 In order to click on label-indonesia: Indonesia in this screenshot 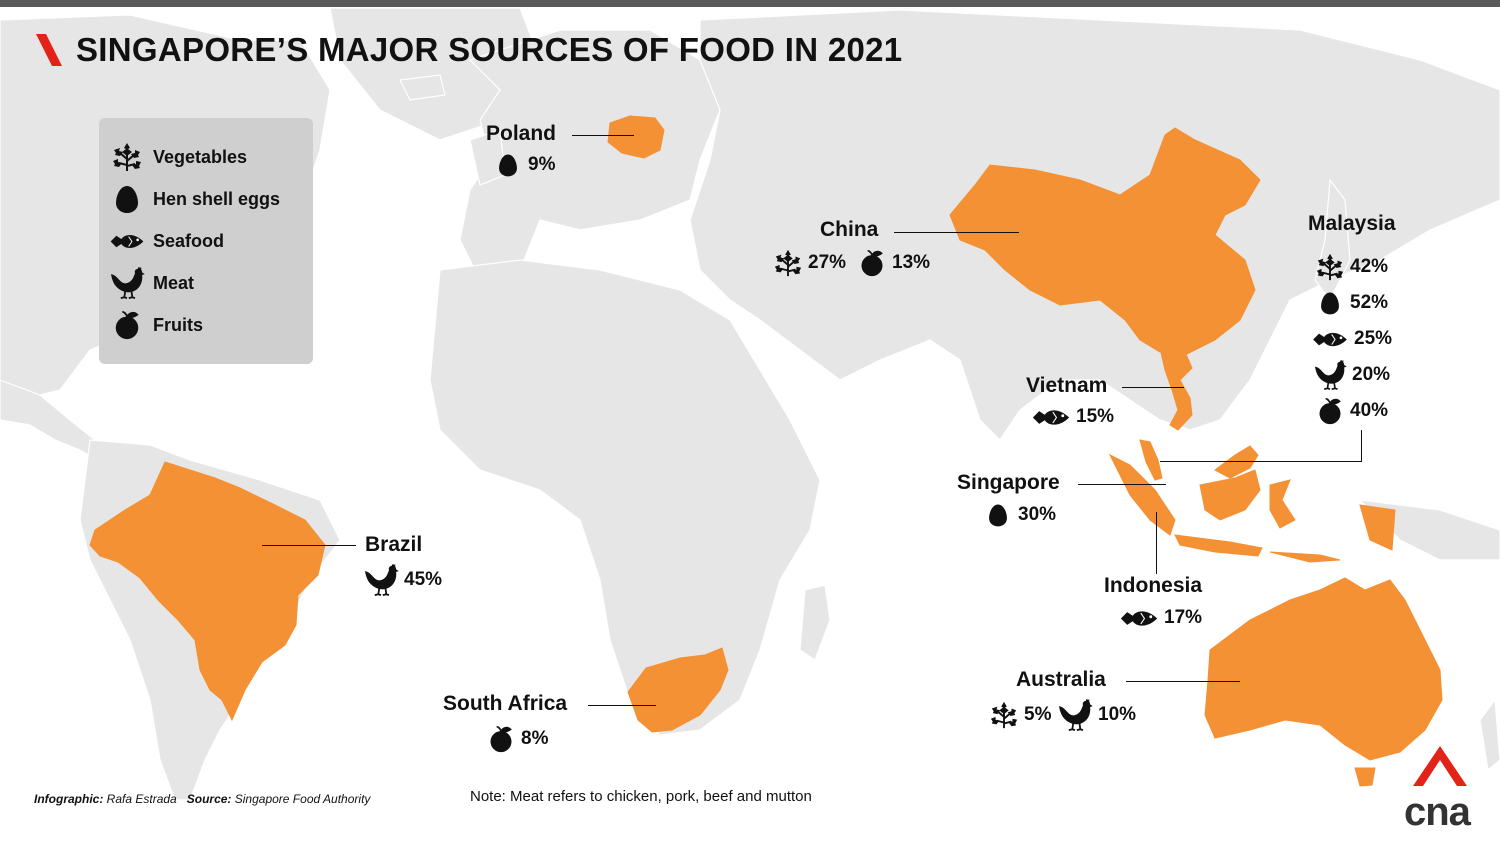, I will do `click(1153, 585)`.